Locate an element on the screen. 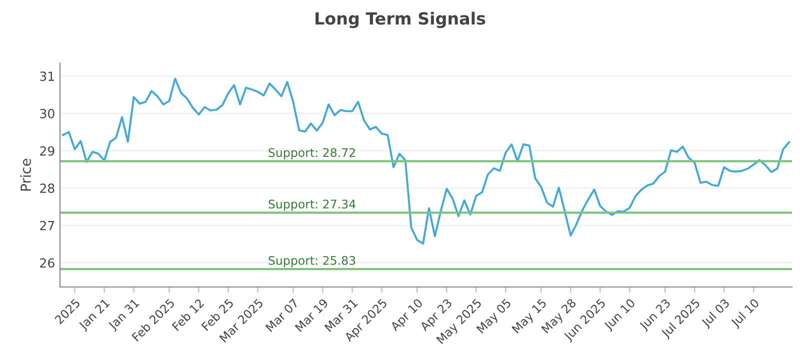 Image resolution: width=800 pixels, height=350 pixels. y-tick-label: 27 is located at coordinates (47, 225).